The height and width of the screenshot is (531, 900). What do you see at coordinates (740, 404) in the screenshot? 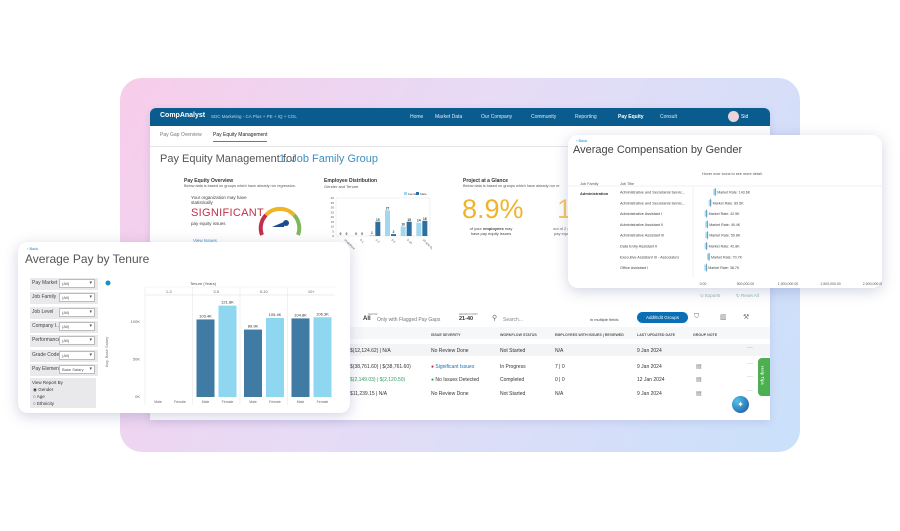
I see `ai-assistant-button: ✦` at bounding box center [740, 404].